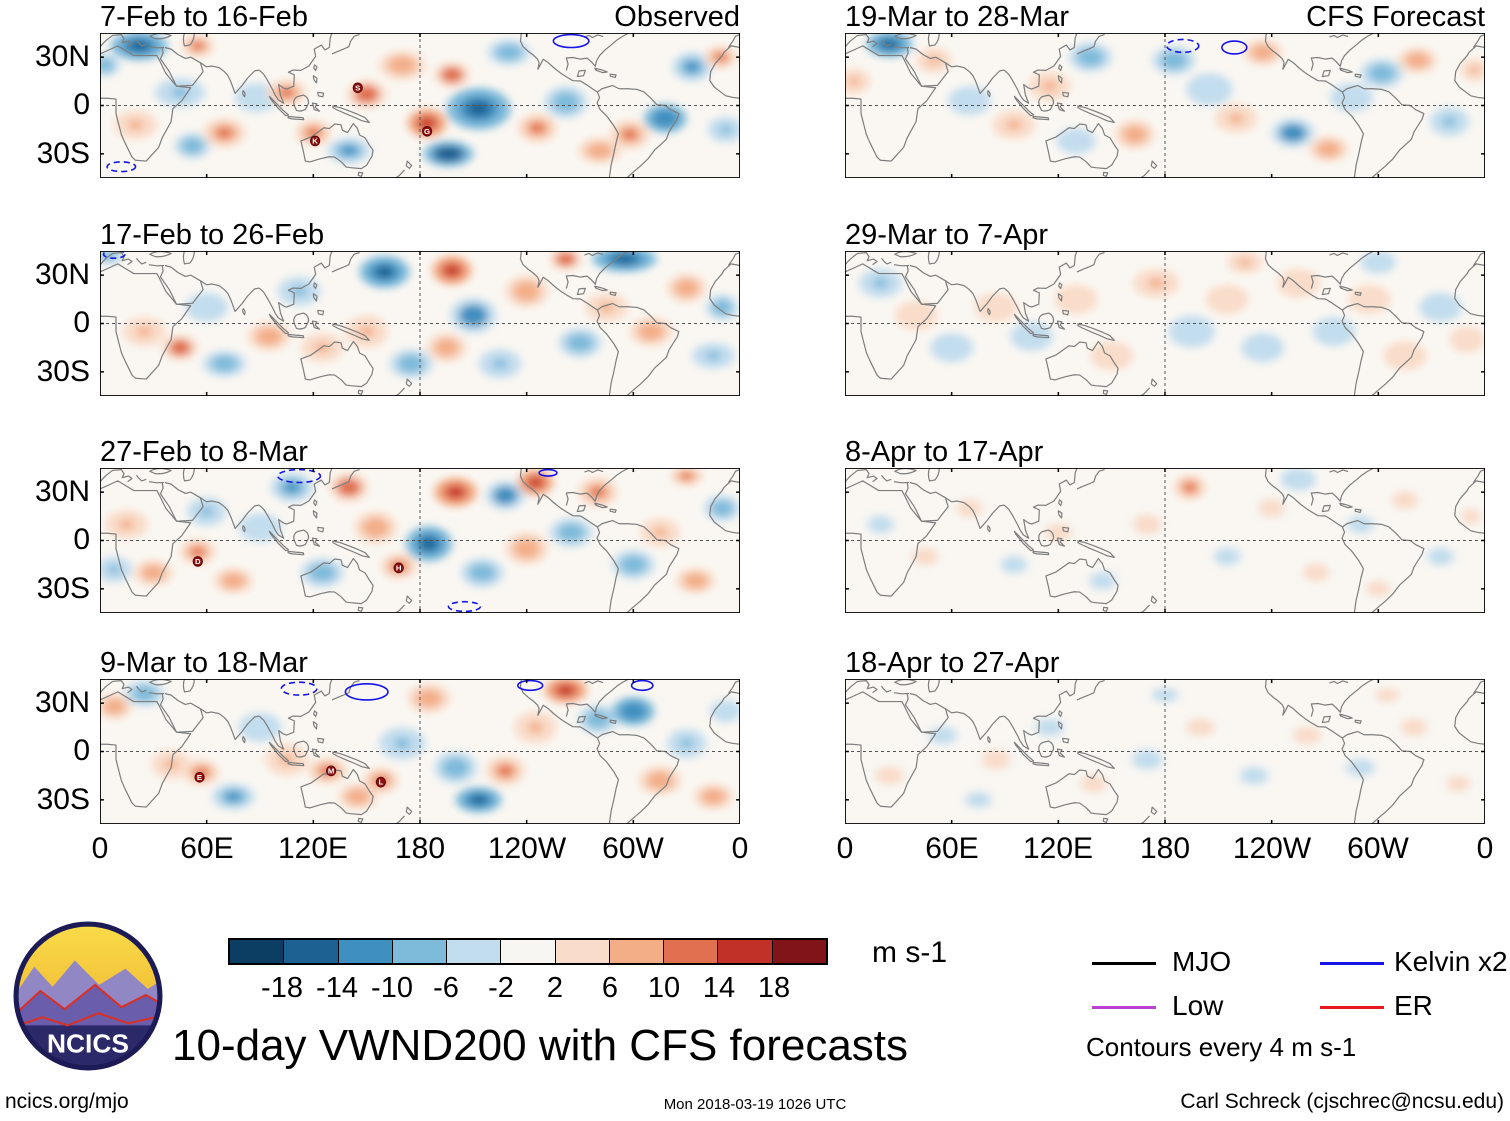 This screenshot has height=1121, width=1510. What do you see at coordinates (446, 988) in the screenshot?
I see `colorbar-tick-label: -6` at bounding box center [446, 988].